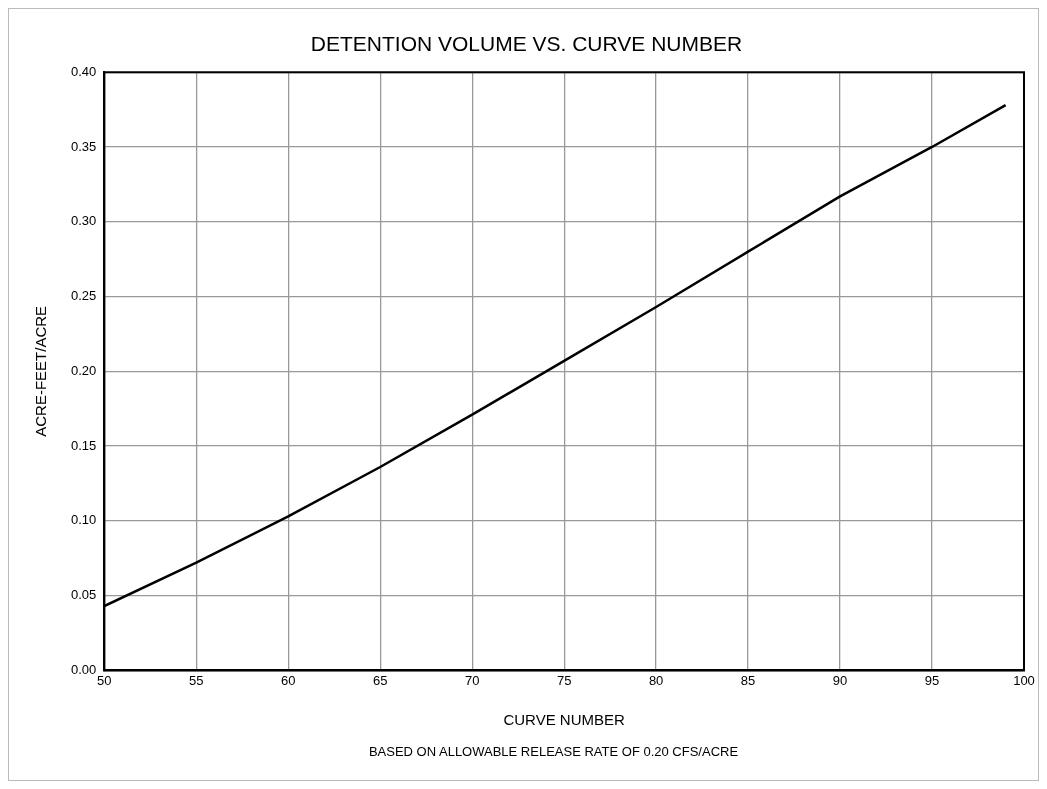 The width and height of the screenshot is (1047, 789). I want to click on x-tick-label: 70, so click(472, 680).